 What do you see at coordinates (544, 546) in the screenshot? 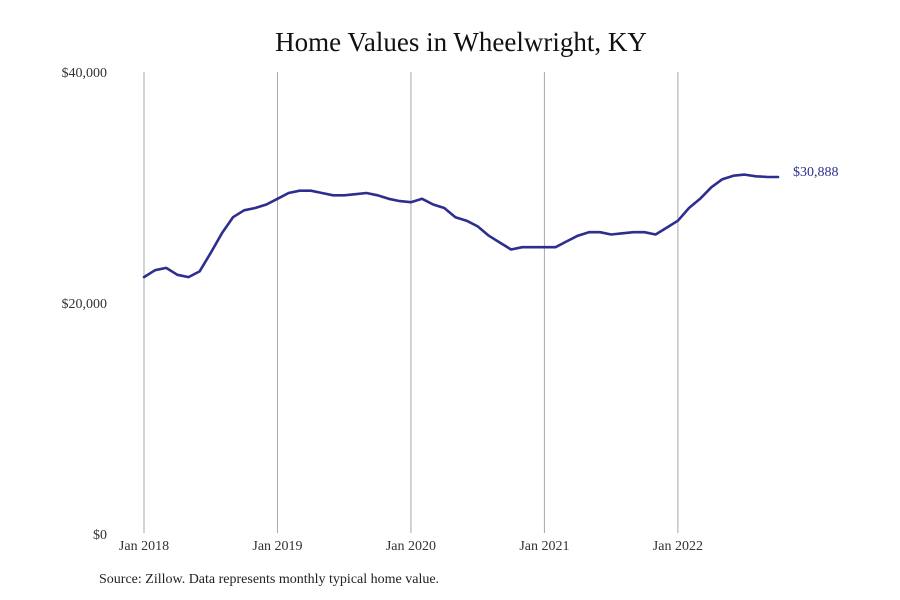
I see `x-tick-label: Jan 2021` at bounding box center [544, 546].